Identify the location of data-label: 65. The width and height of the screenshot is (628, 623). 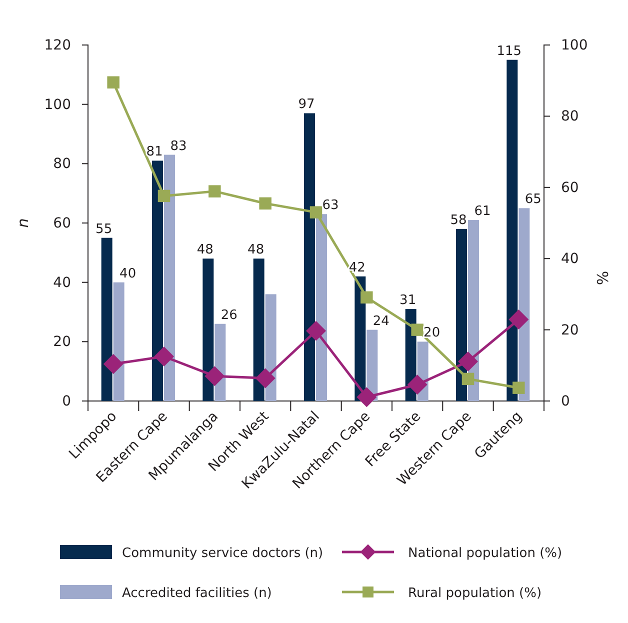
(533, 200).